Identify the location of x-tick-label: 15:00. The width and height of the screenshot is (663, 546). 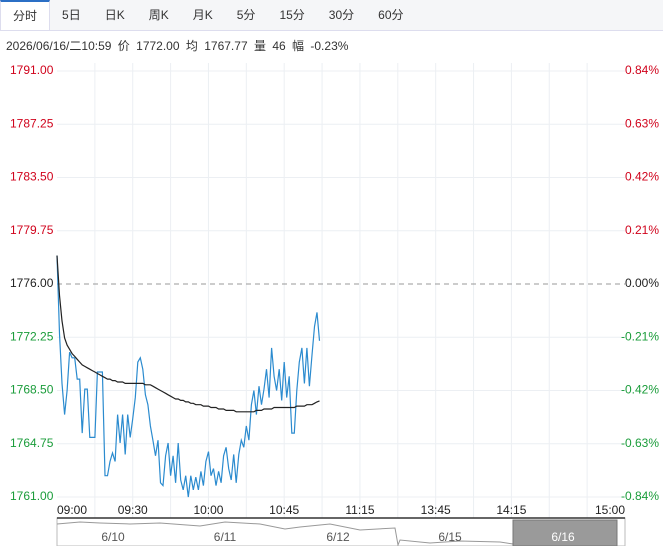
(610, 510).